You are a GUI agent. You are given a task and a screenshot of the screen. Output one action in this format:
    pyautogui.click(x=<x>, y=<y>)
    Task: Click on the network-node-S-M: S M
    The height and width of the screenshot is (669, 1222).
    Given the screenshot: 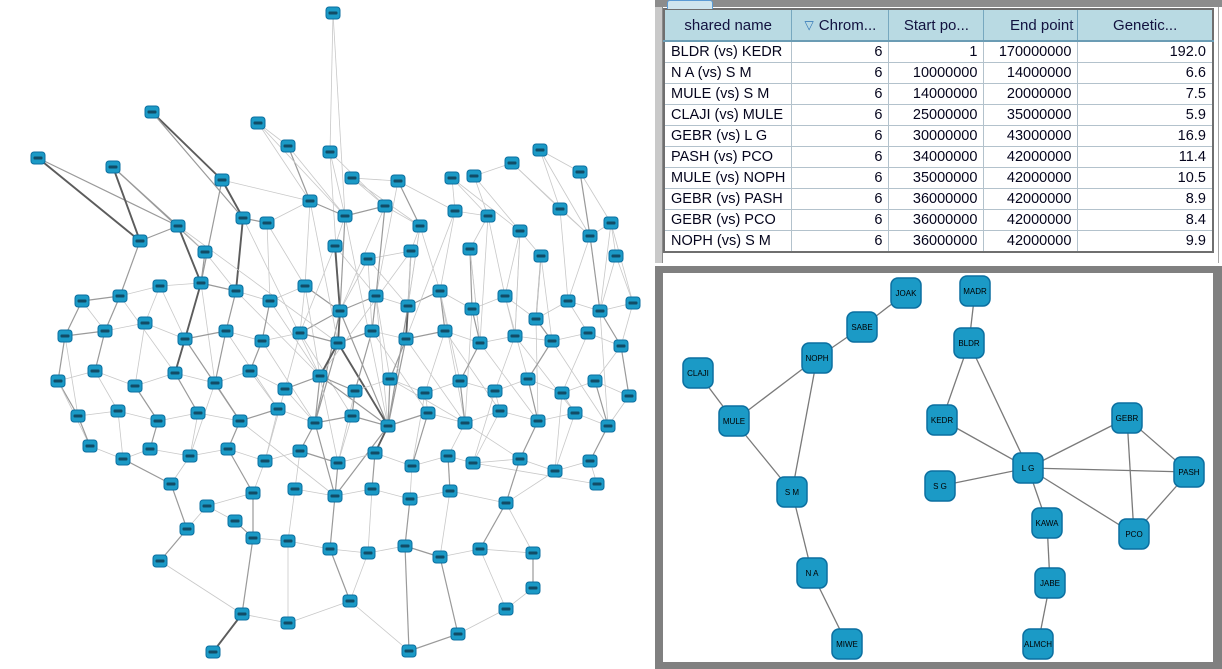 What is the action you would take?
    pyautogui.click(x=792, y=492)
    